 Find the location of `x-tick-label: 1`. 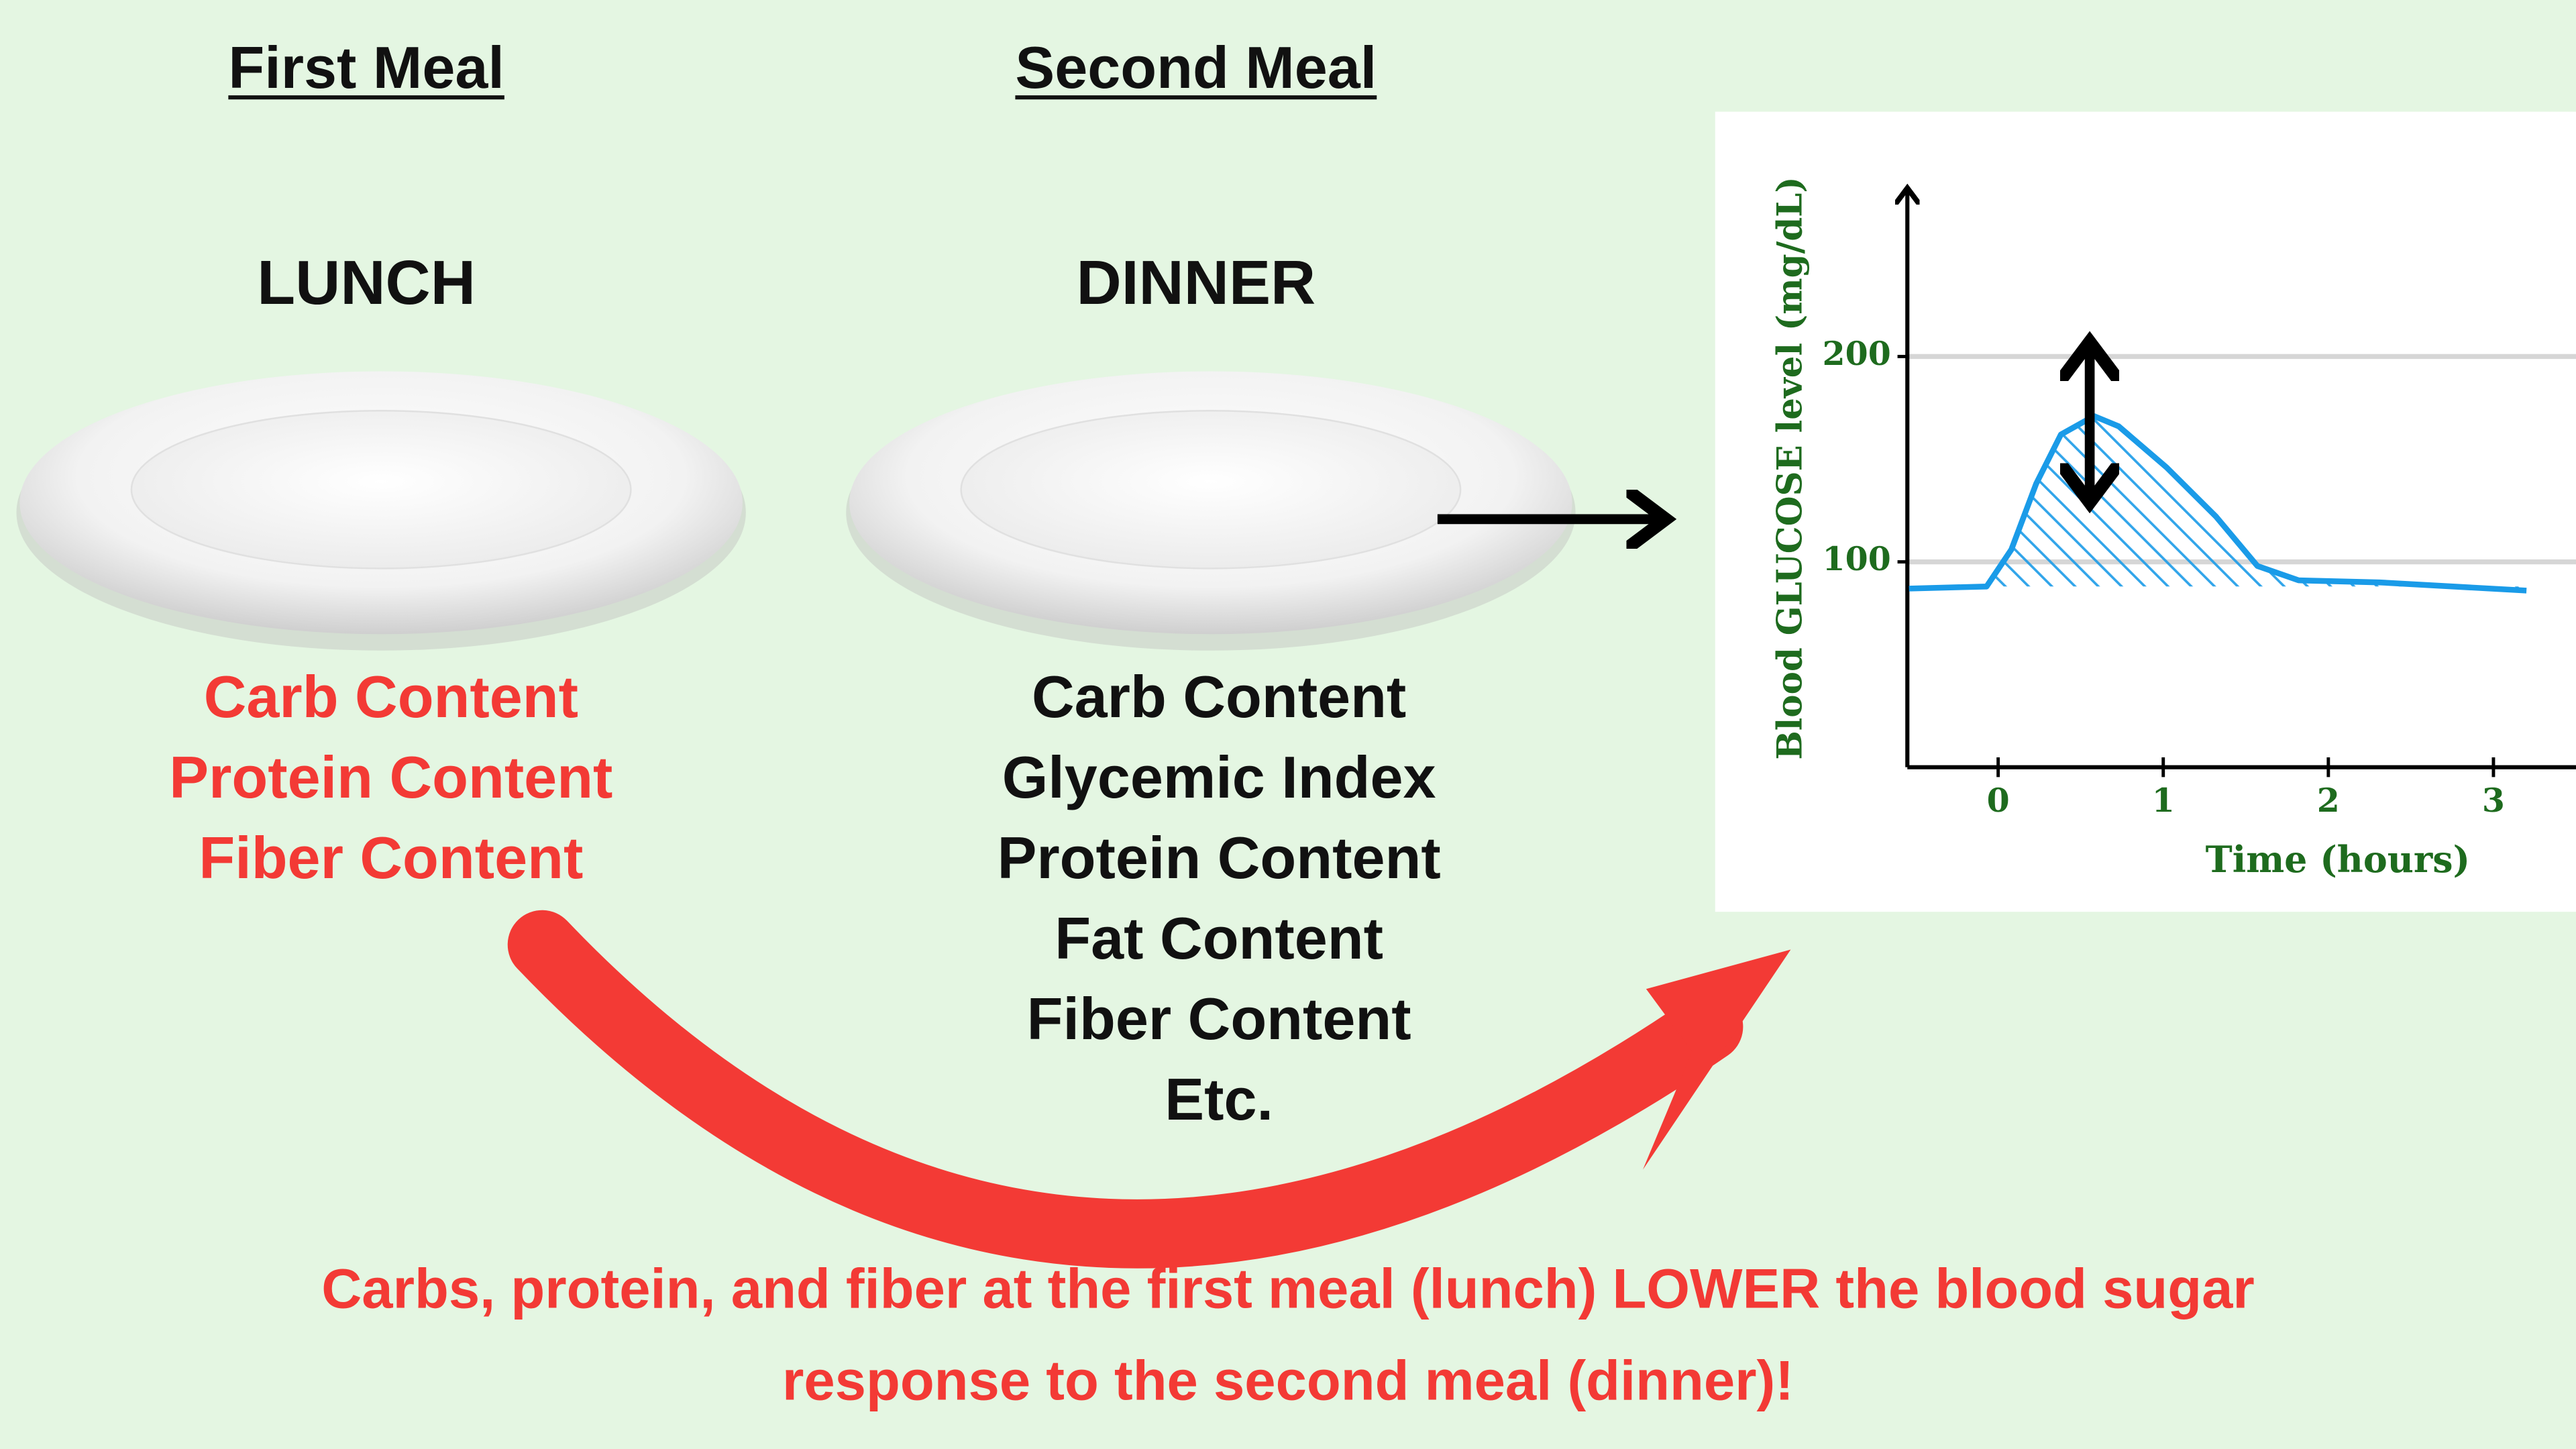

x-tick-label: 1 is located at coordinates (2163, 800).